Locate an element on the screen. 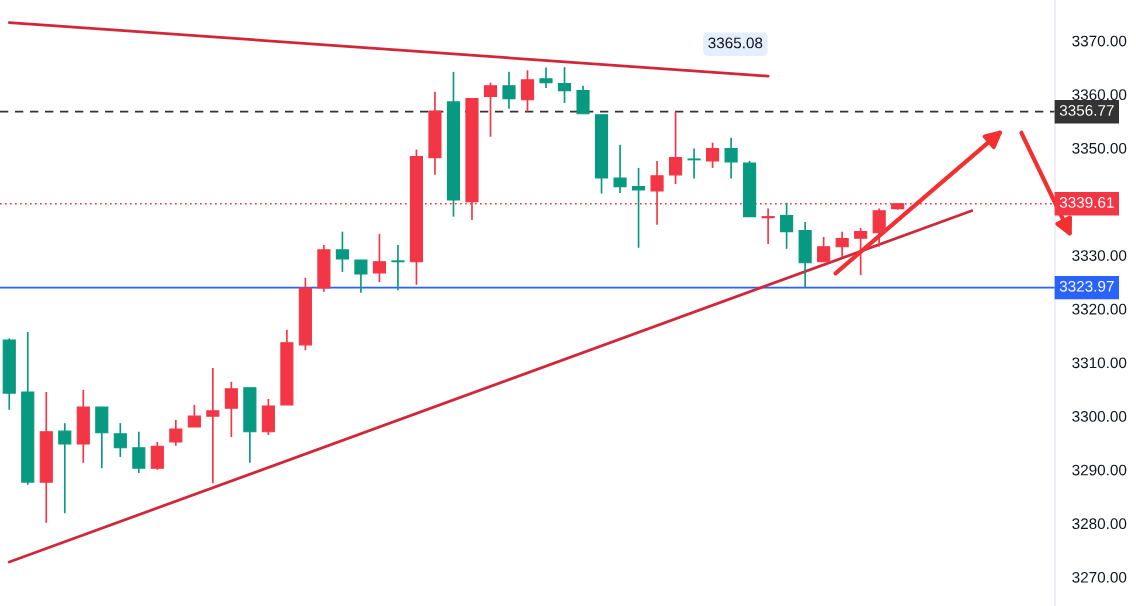  annotation: 3365.08 is located at coordinates (735, 43).